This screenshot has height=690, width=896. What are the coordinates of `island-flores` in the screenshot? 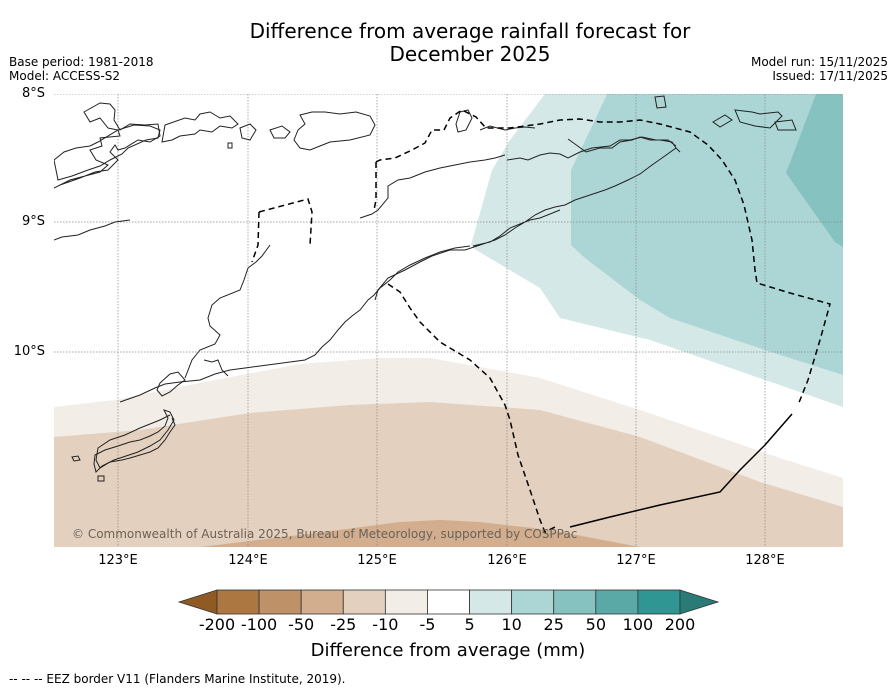 It's located at (107, 152).